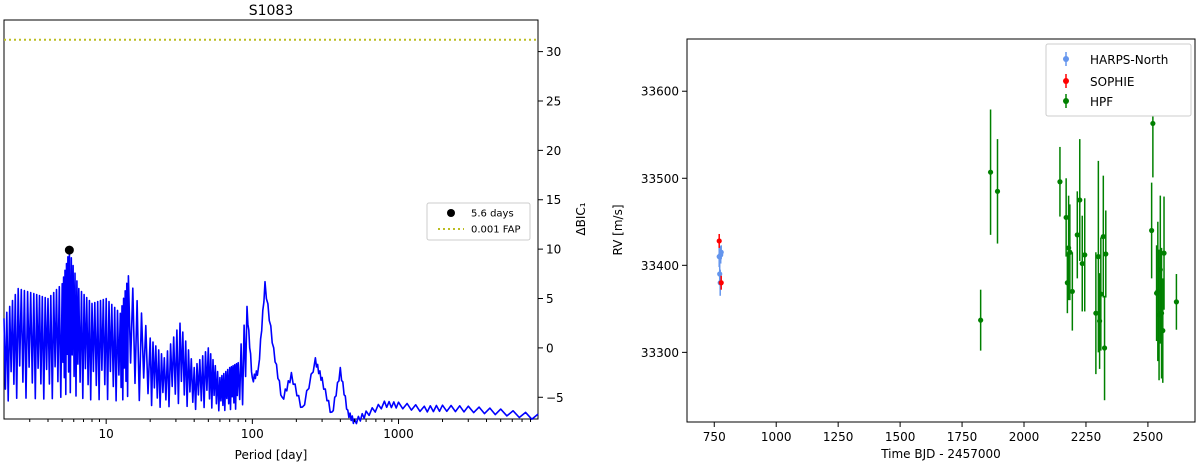  What do you see at coordinates (553, 151) in the screenshot?
I see `periodogram-y-tick-label: 20` at bounding box center [553, 151].